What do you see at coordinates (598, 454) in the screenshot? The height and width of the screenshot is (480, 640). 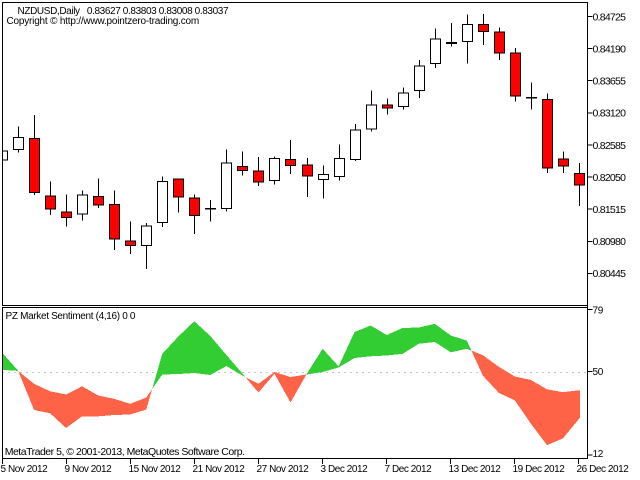 I see `svg-text: 12` at bounding box center [598, 454].